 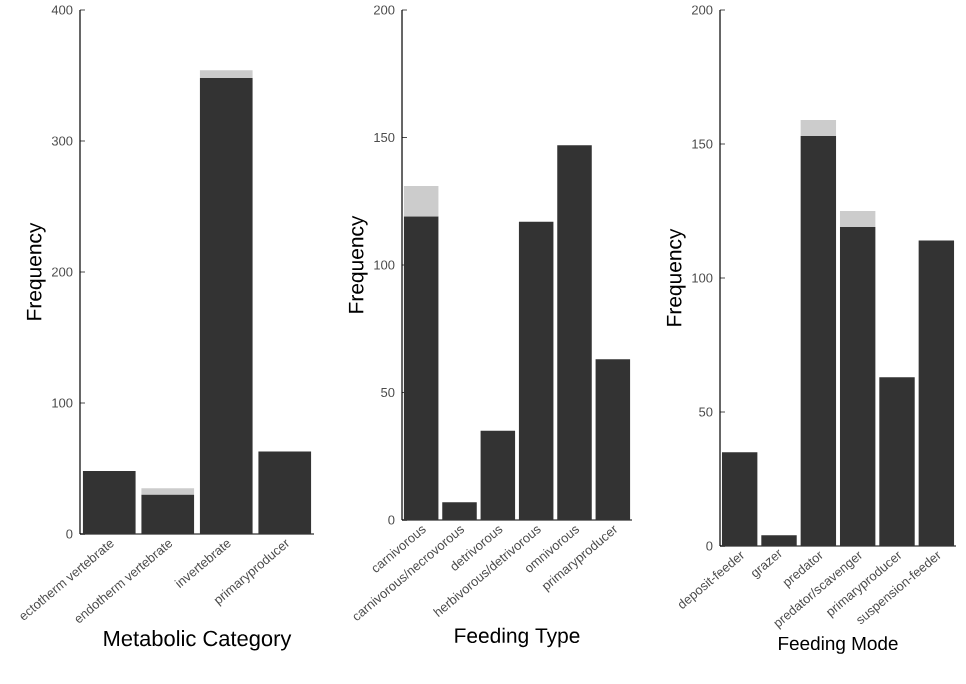 I want to click on x-axis-title: Metabolic Category, so click(x=198, y=640).